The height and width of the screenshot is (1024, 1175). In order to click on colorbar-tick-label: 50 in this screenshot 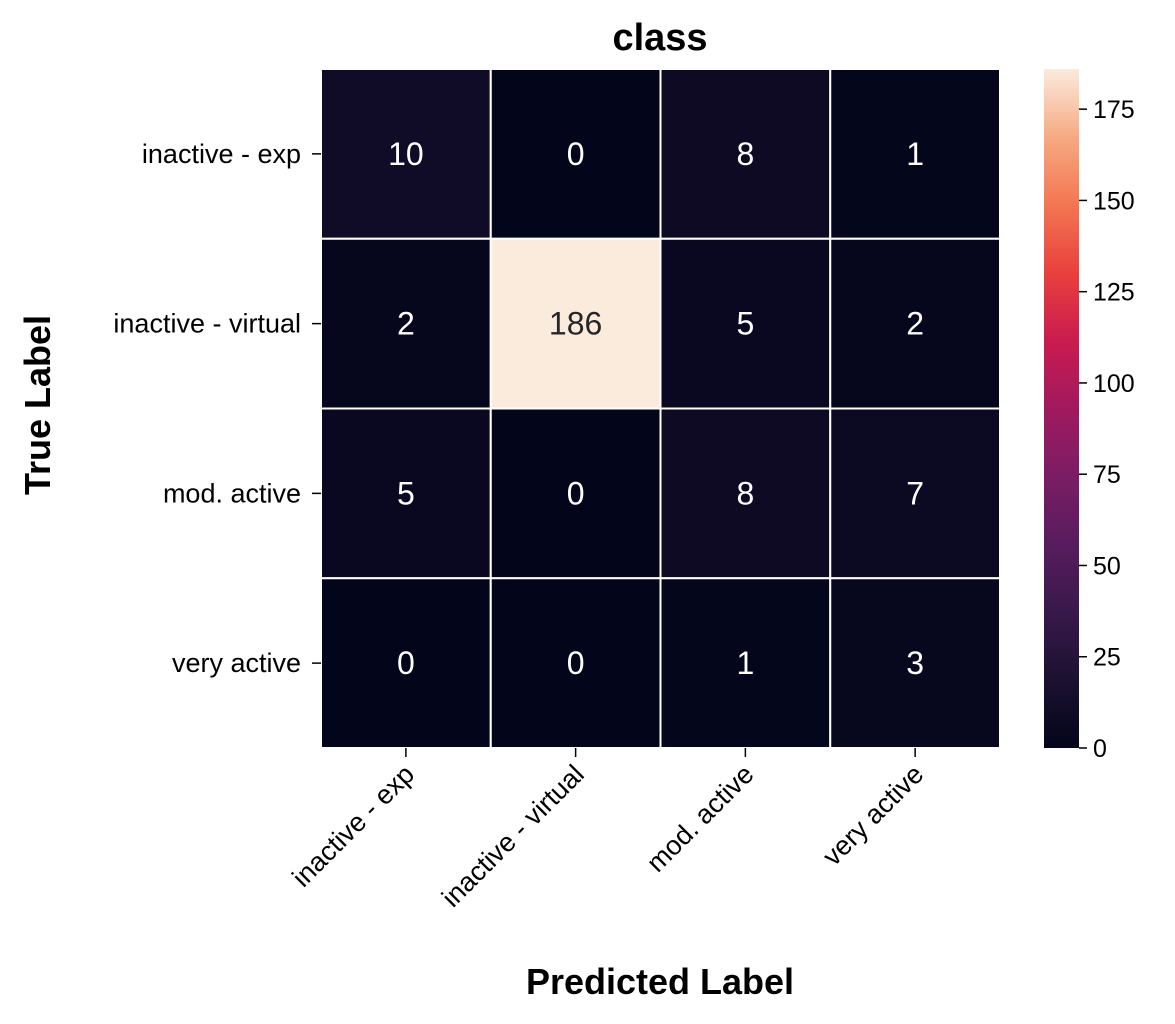, I will do `click(1107, 566)`.